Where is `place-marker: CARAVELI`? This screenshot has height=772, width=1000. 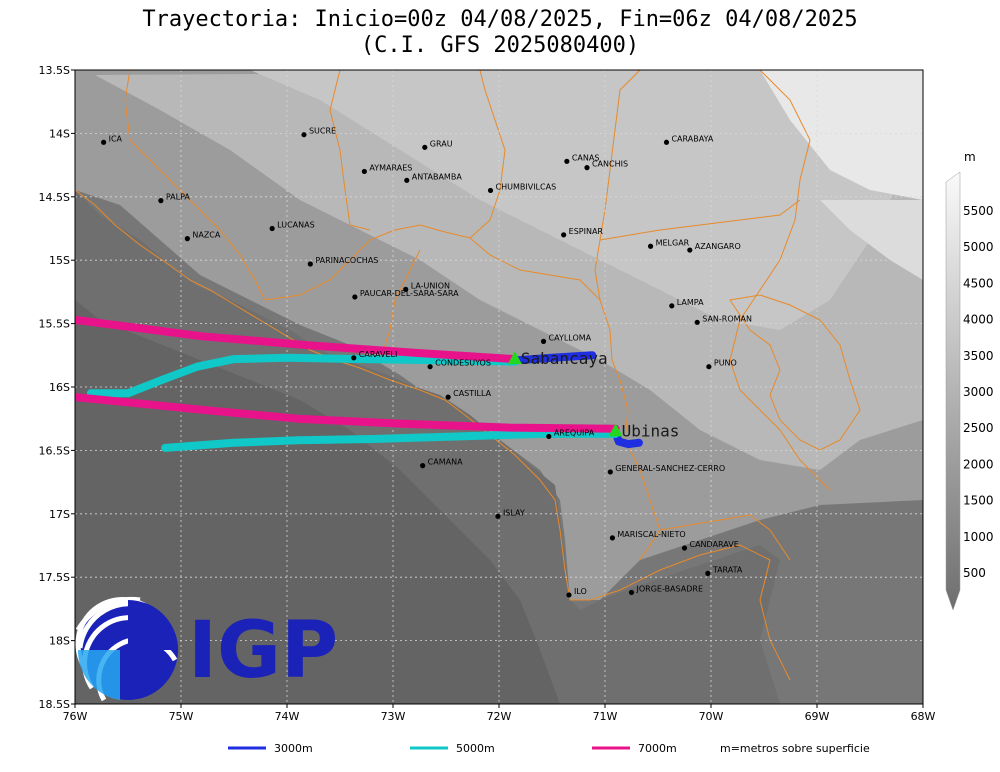
place-marker: CARAVELI is located at coordinates (374, 355).